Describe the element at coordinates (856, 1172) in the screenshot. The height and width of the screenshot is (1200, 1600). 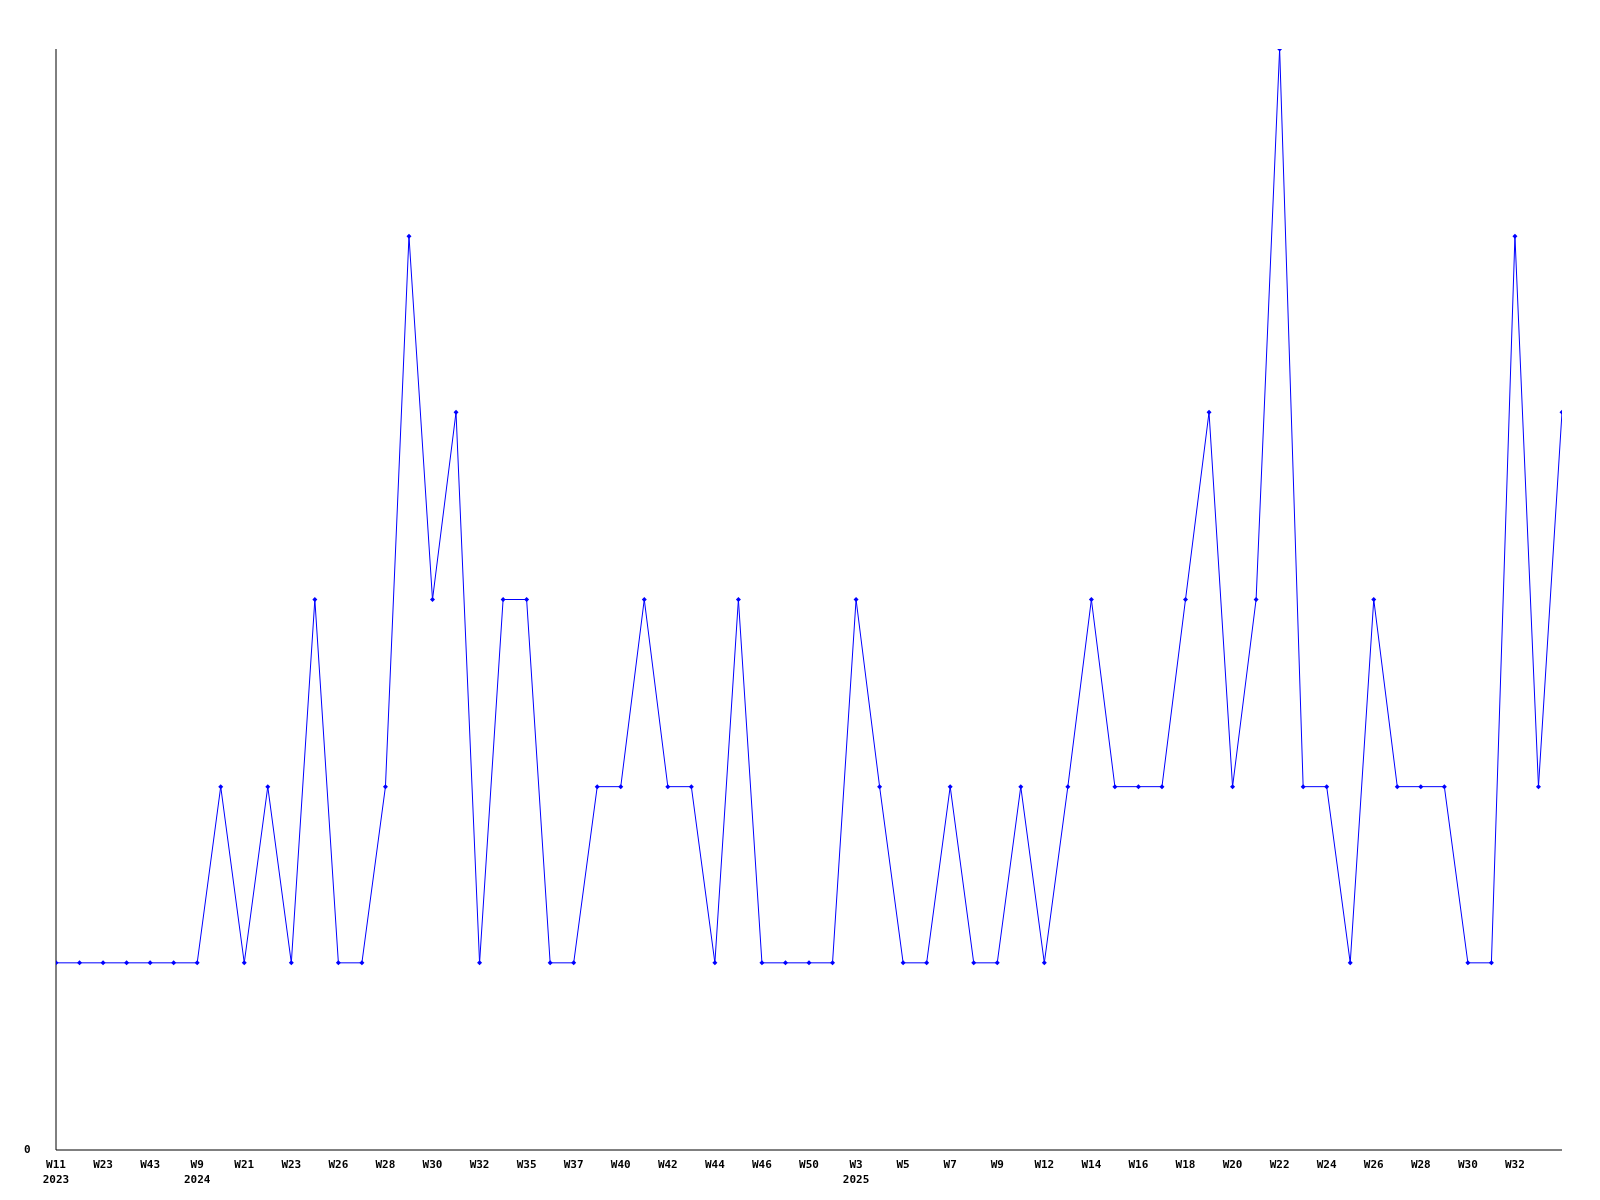
I see `x-tick-label: W3 2025` at that location.